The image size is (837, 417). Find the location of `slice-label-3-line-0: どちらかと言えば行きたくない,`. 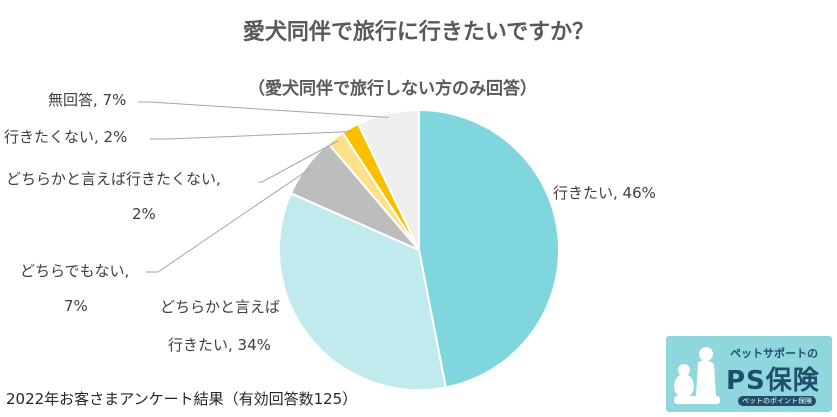

slice-label-3-line-0: どちらかと言えば行きたくない, is located at coordinates (113, 179).